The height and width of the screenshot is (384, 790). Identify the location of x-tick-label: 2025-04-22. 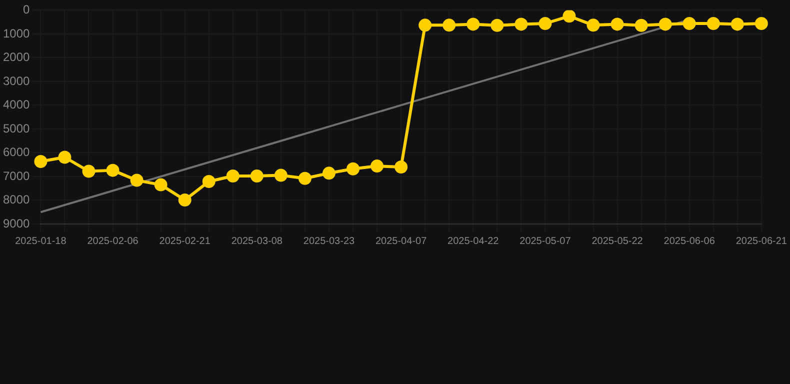
(474, 241).